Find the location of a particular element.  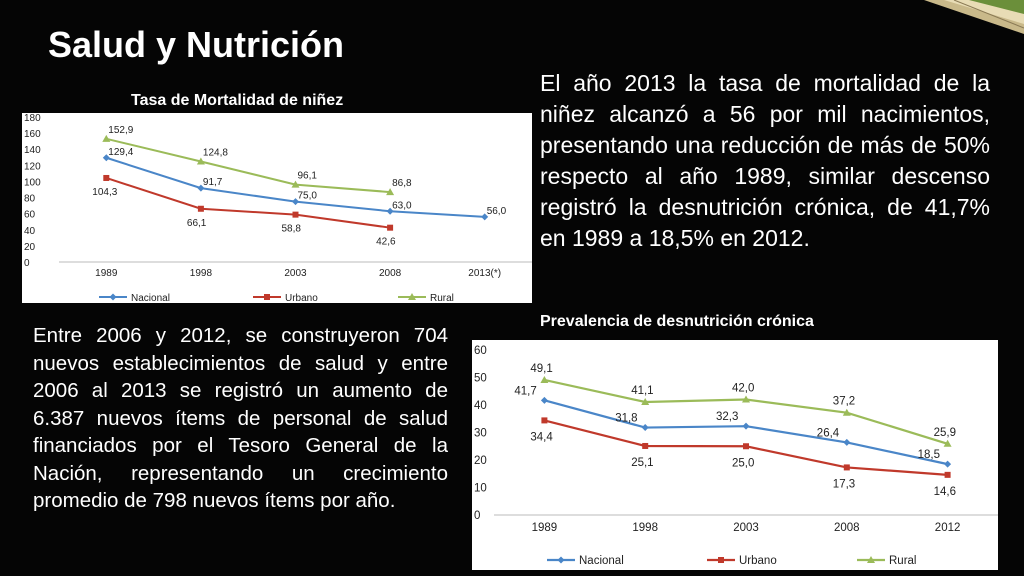

book-corner-decoration is located at coordinates (974, 17).